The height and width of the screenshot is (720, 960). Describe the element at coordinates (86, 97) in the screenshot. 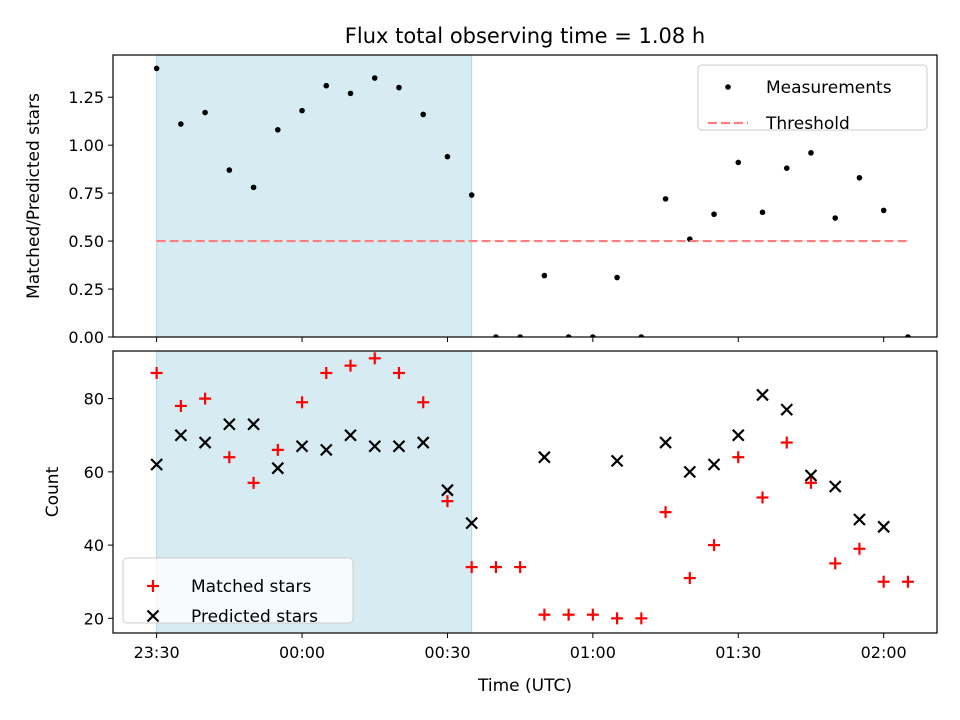

I see `y-tick-label-top-5: 1.25` at that location.